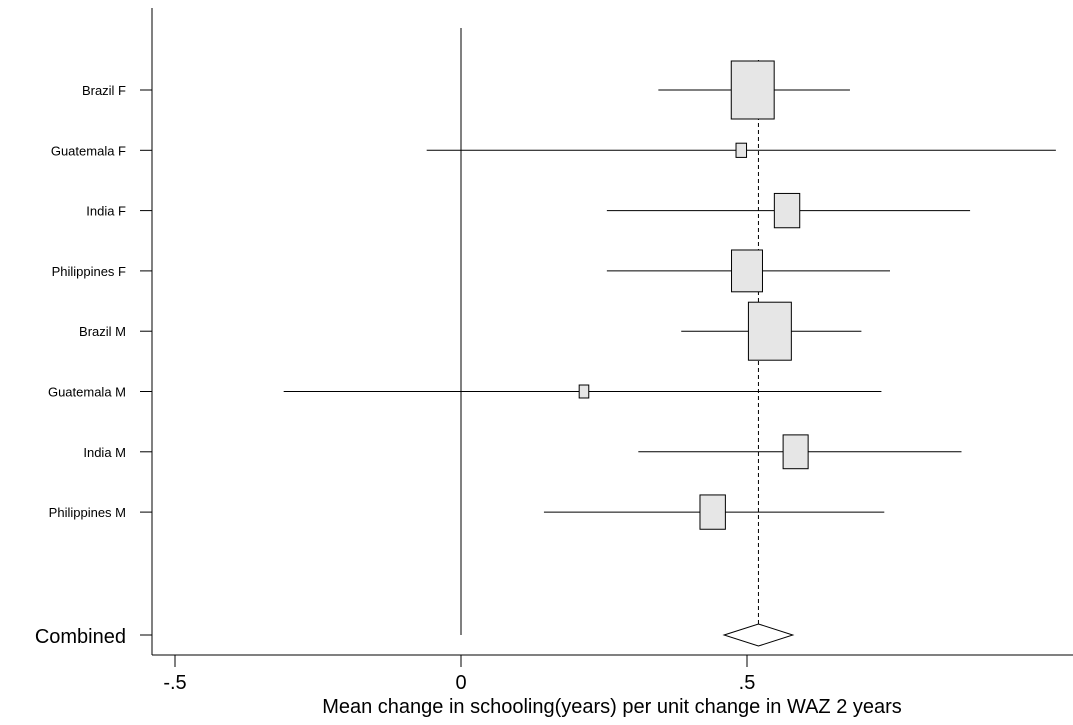 The image size is (1073, 725). What do you see at coordinates (89, 271) in the screenshot?
I see `study-label: Philippines F` at bounding box center [89, 271].